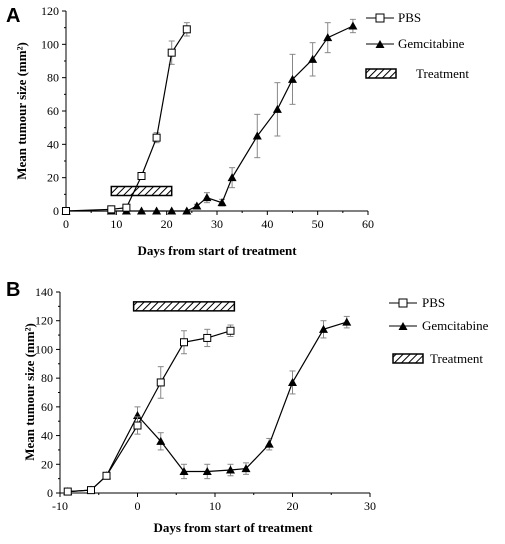  I want to click on x-tick-label: 60, so click(368, 224).